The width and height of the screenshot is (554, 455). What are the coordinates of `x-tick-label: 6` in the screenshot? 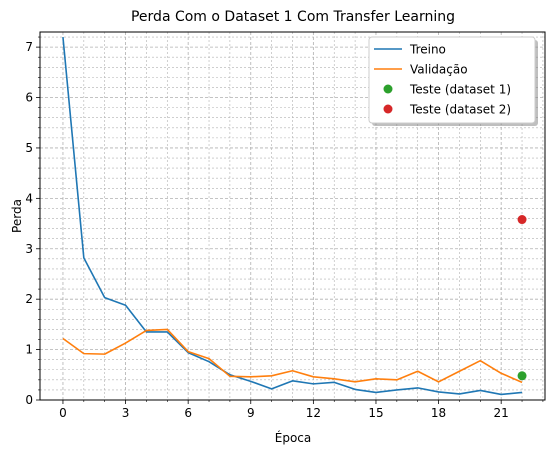 It's located at (188, 413).